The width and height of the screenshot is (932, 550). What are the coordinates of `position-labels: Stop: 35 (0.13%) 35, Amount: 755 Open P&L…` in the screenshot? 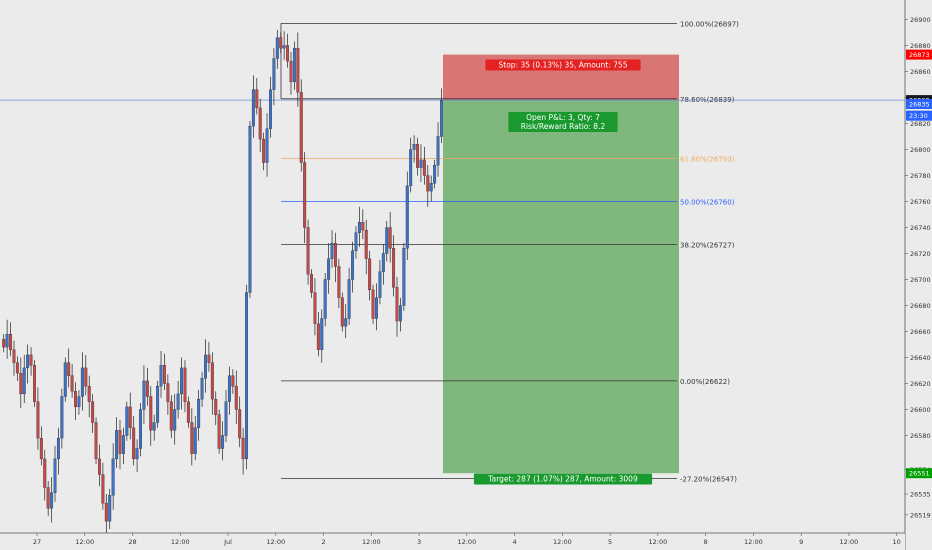 It's located at (563, 272).